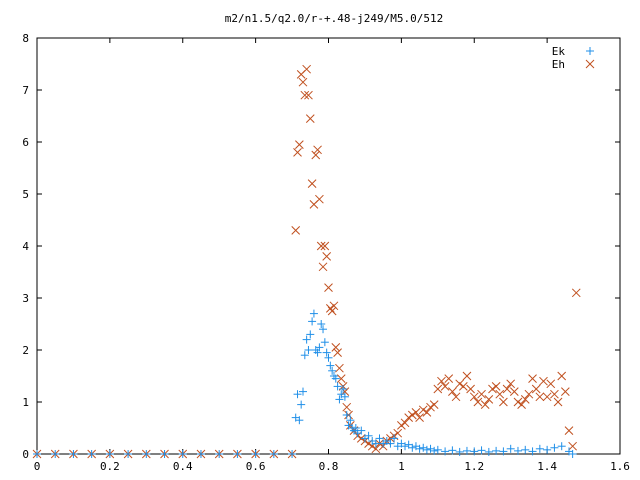  Describe the element at coordinates (547, 466) in the screenshot. I see `x-tick-label: 1.4` at that location.